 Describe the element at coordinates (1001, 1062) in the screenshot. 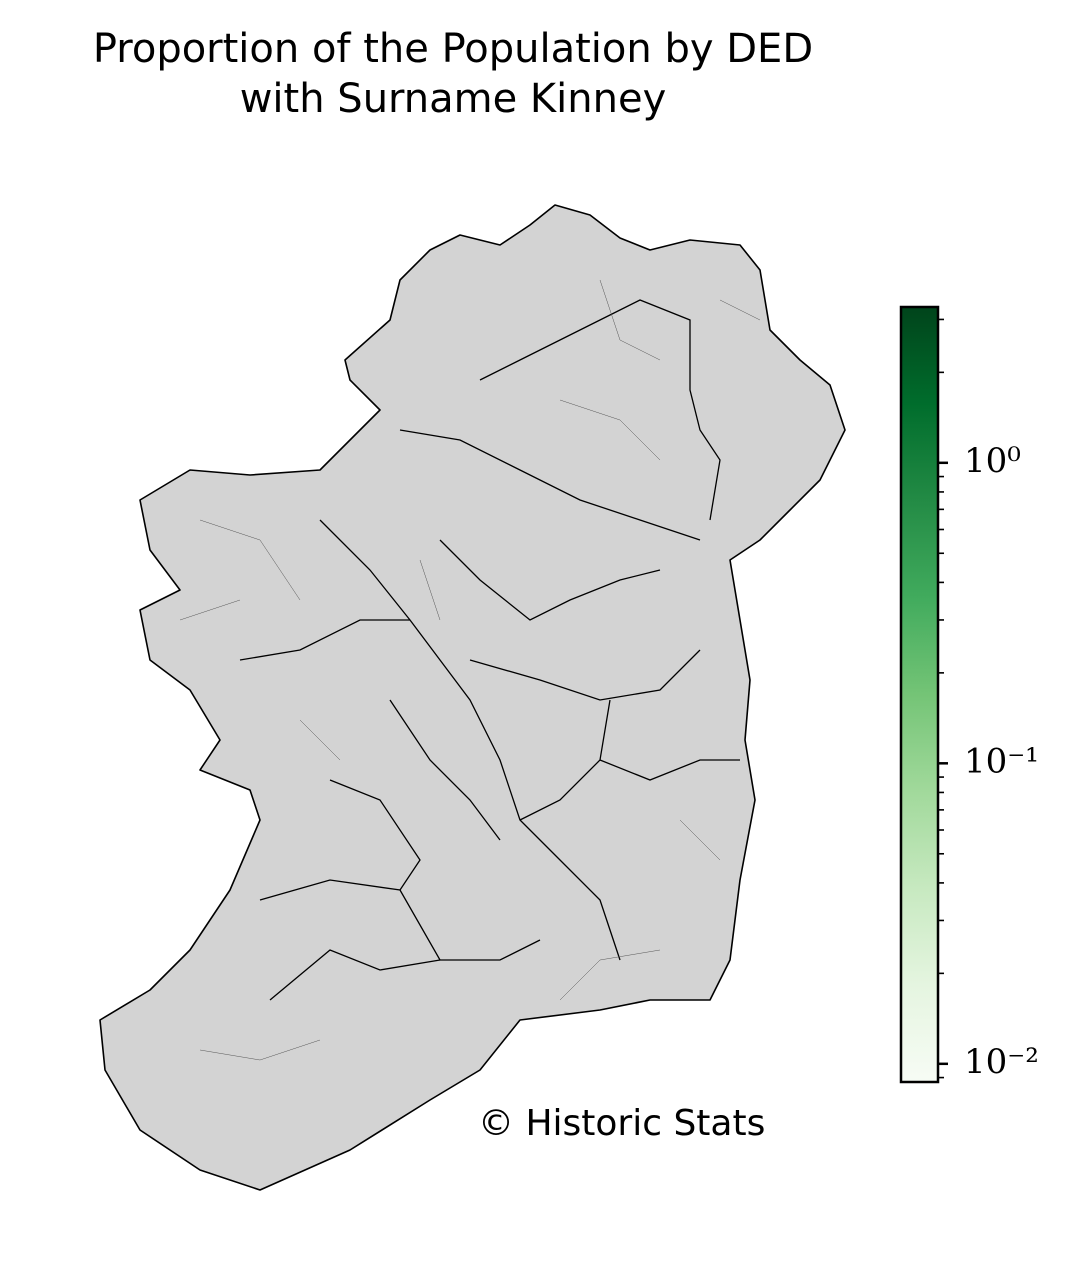

I see `tick-label: 10⁻²` at that location.